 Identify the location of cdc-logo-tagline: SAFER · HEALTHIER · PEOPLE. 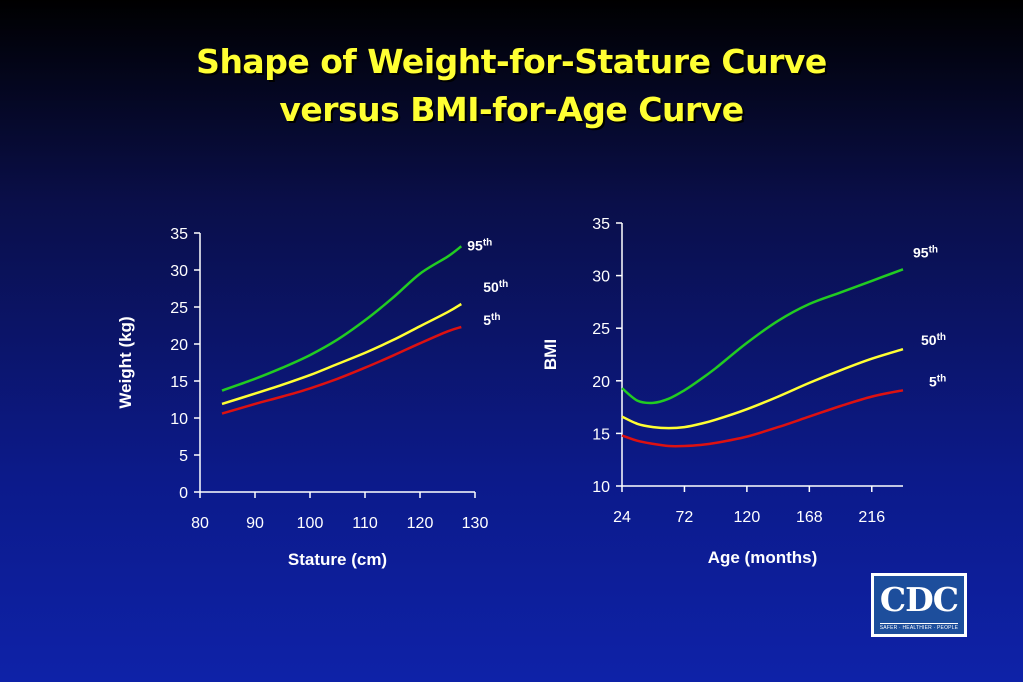
(919, 628).